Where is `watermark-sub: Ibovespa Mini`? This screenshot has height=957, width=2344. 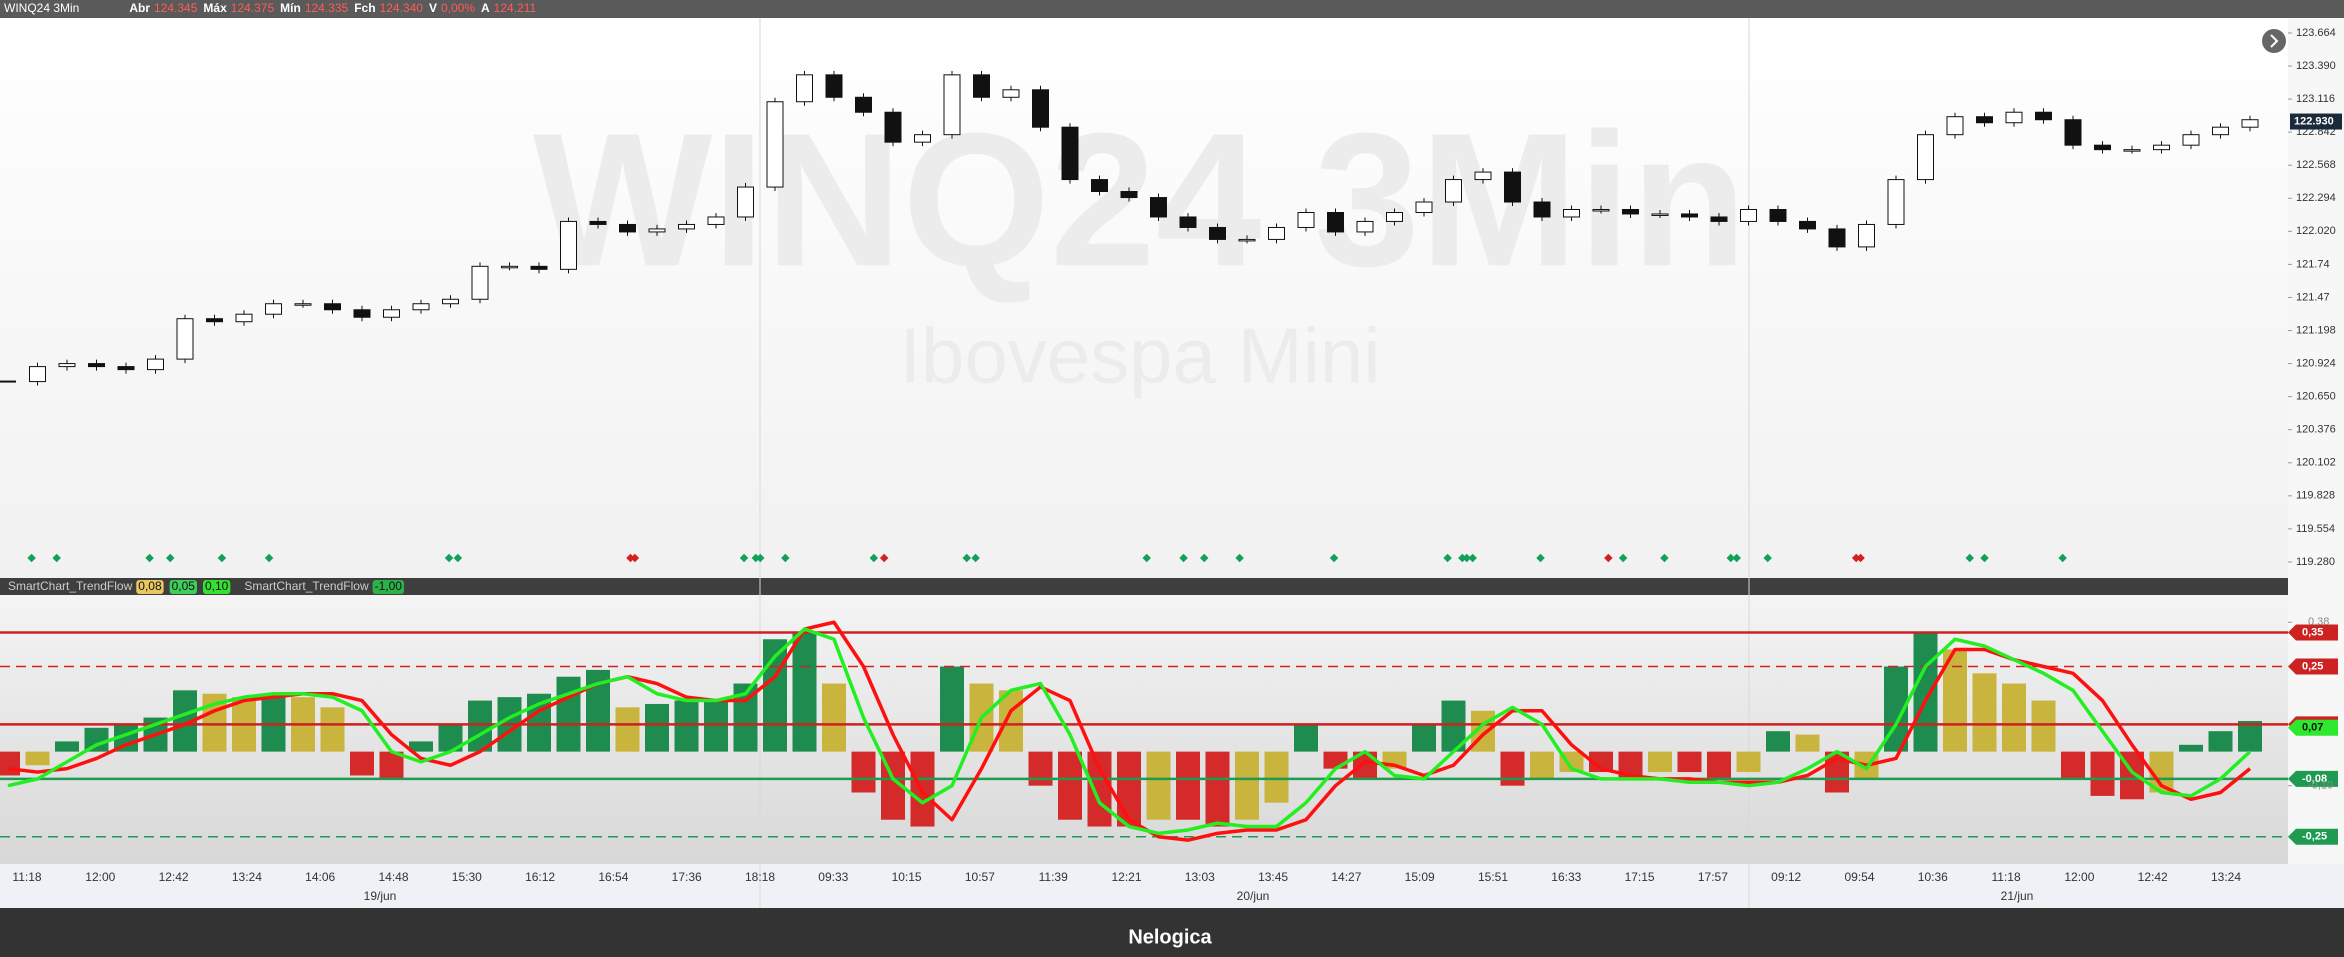 watermark-sub: Ibovespa Mini is located at coordinates (1139, 356).